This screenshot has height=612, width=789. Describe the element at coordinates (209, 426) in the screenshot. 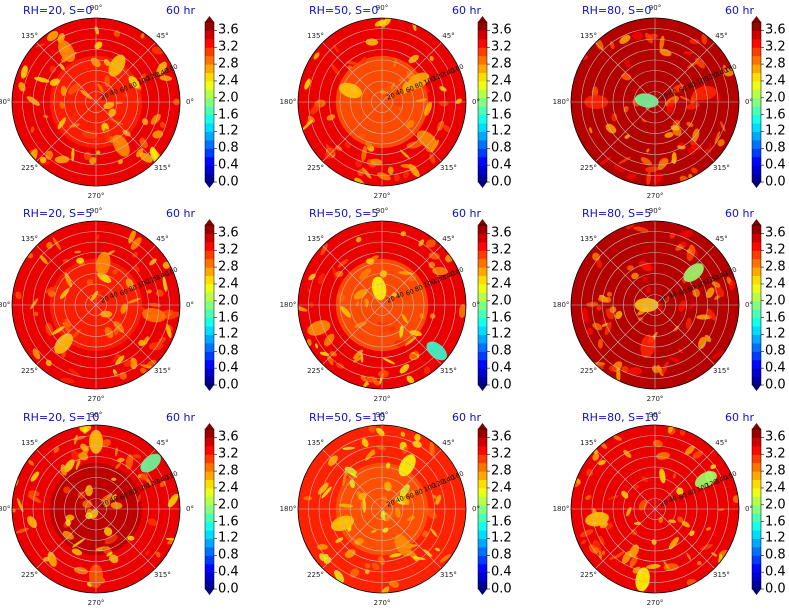

I see `colorbar-extend-max` at that location.